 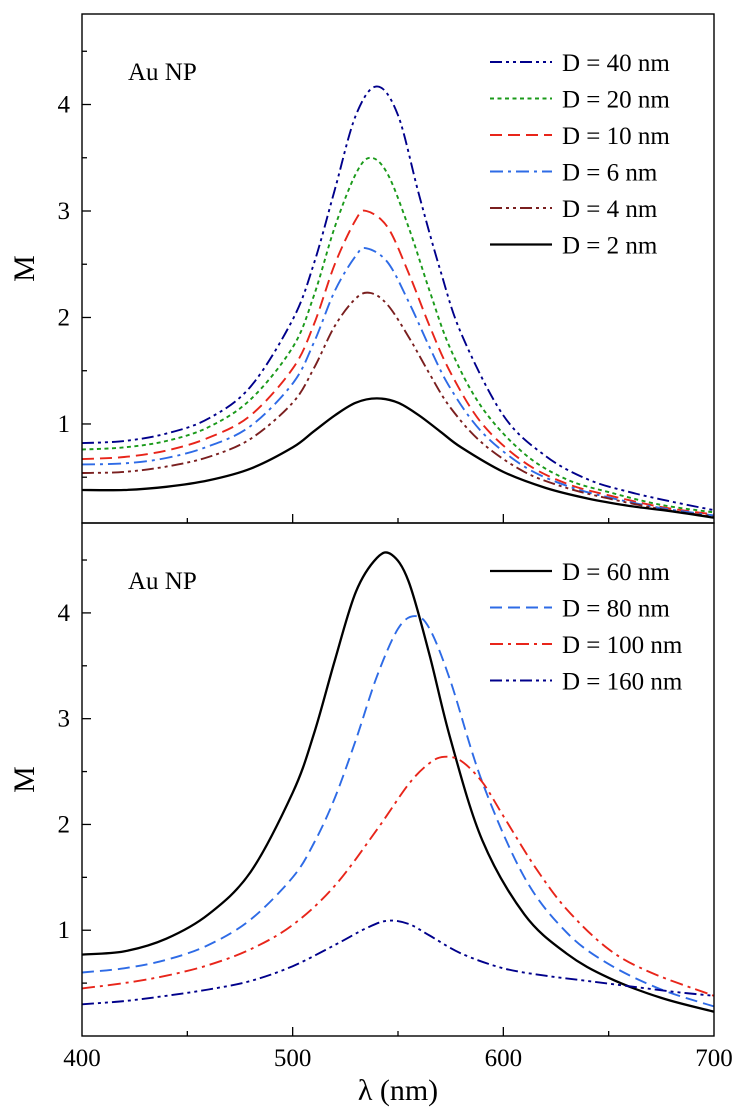 What do you see at coordinates (398, 962) in the screenshot?
I see `series-line-d-160-nm` at bounding box center [398, 962].